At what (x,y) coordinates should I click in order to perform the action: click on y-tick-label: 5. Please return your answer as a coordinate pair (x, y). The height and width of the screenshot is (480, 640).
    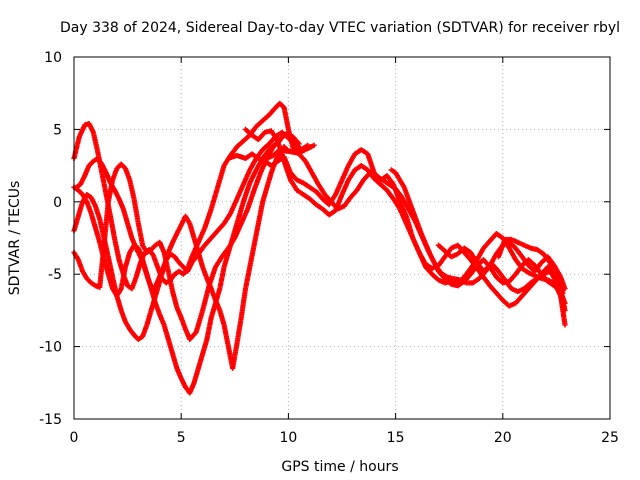
    Looking at the image, I should click on (57, 130).